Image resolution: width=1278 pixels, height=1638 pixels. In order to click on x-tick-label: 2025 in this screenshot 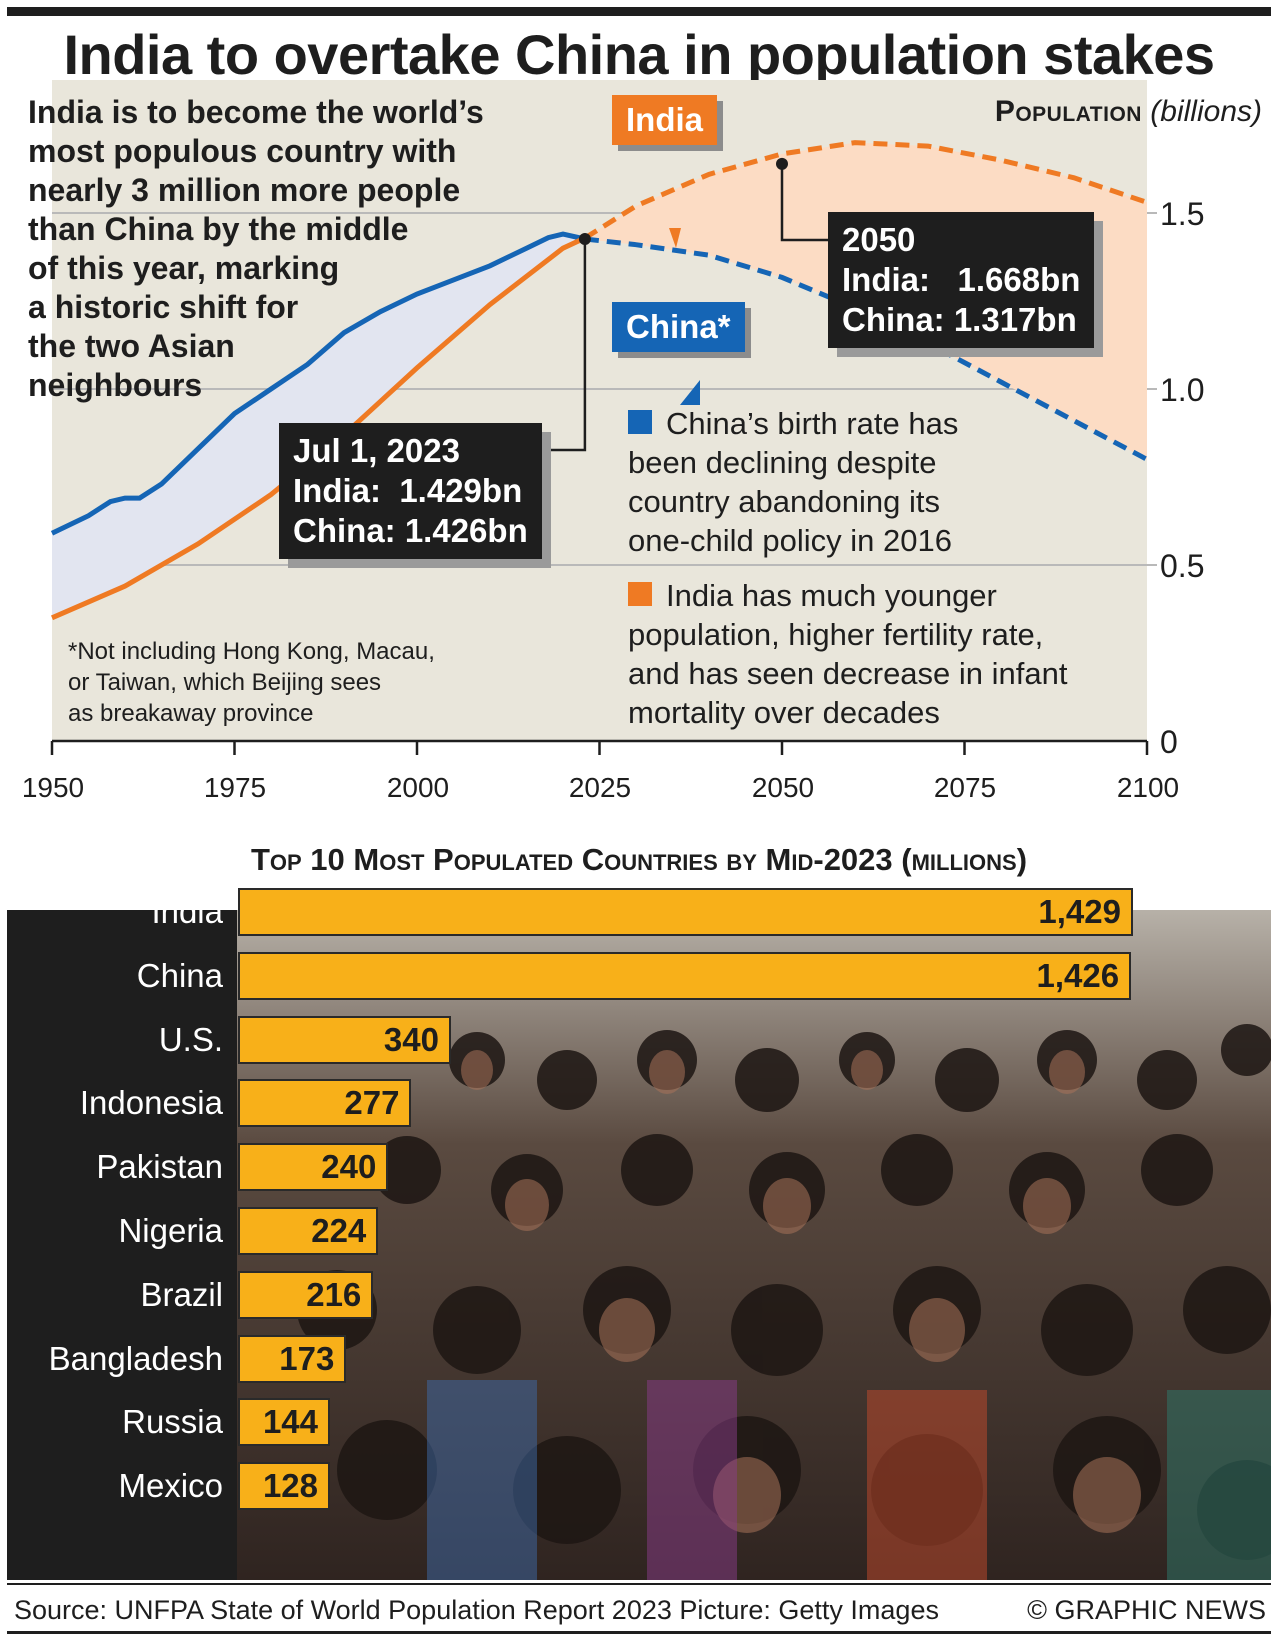, I will do `click(600, 787)`.